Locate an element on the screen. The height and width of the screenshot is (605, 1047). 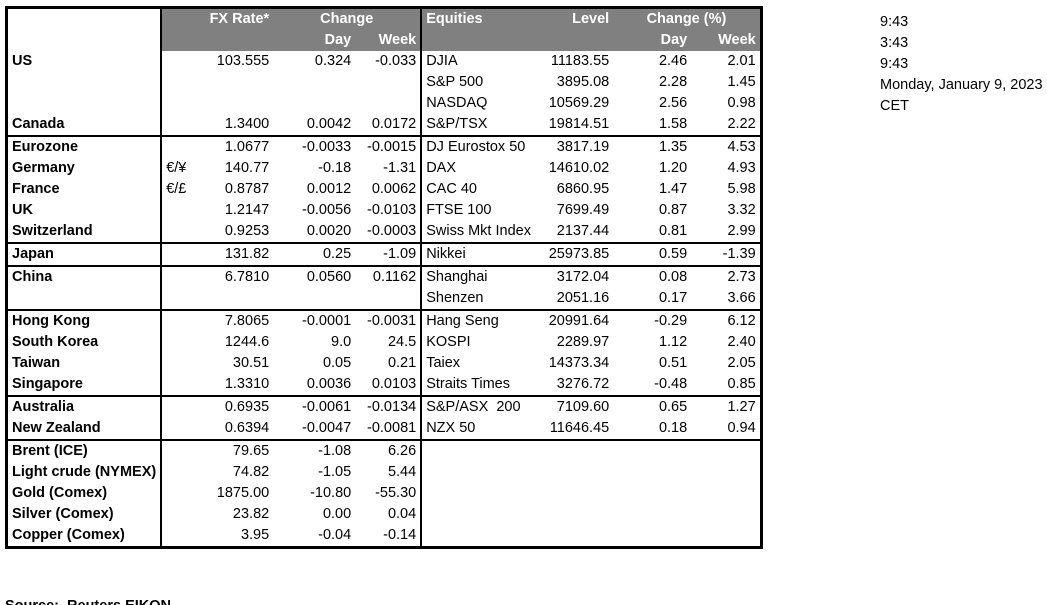
currency-pair-cell: €/£ is located at coordinates (176, 189).